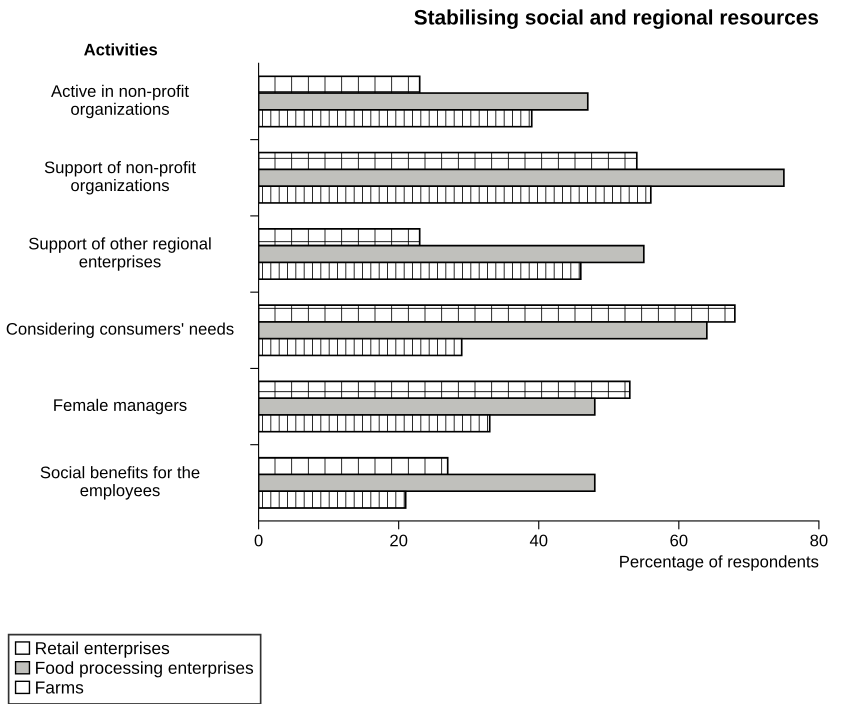 Image resolution: width=862 pixels, height=704 pixels. Describe the element at coordinates (120, 254) in the screenshot. I see `y-tick-label: Support of other regional enterprises` at that location.